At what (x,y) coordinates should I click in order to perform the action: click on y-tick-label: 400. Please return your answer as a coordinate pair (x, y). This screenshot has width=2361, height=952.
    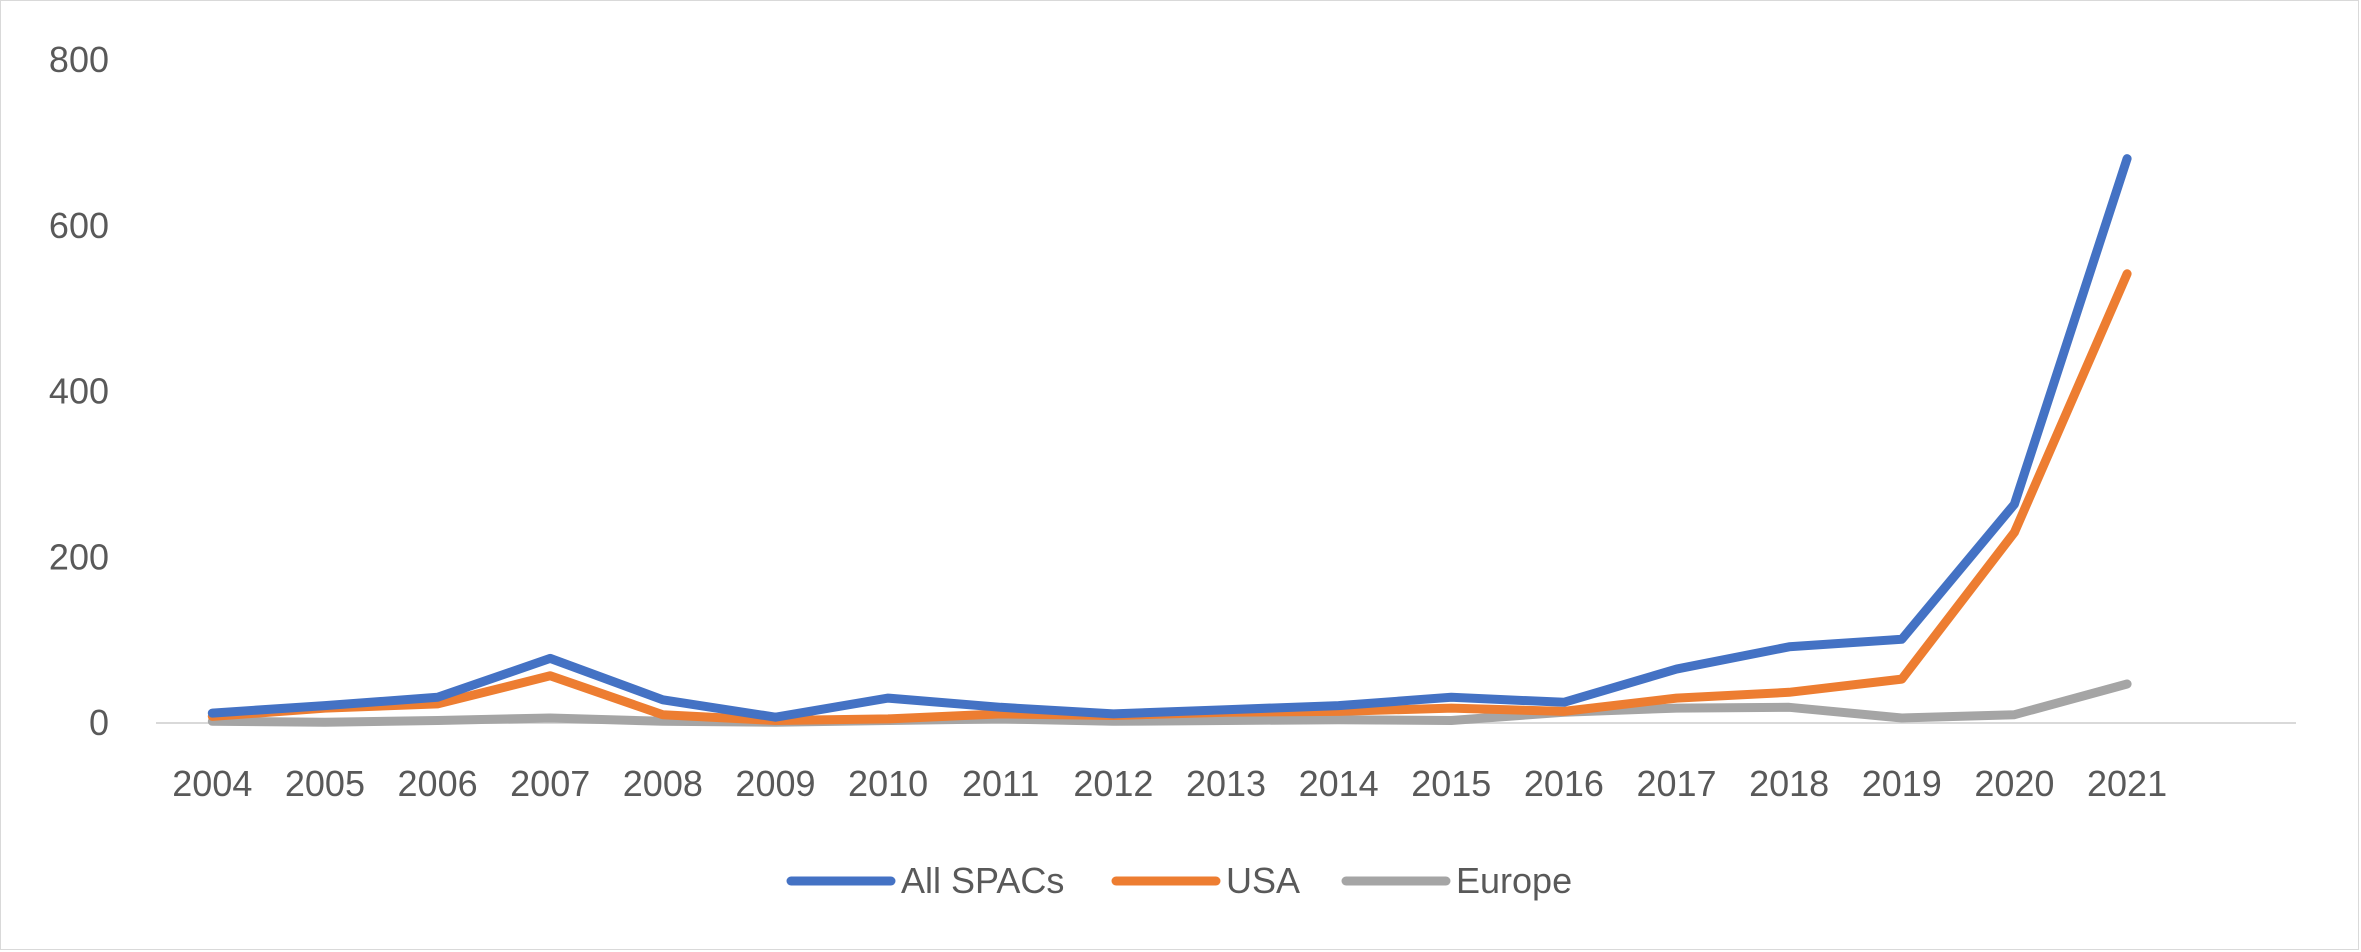
    Looking at the image, I should click on (79, 391).